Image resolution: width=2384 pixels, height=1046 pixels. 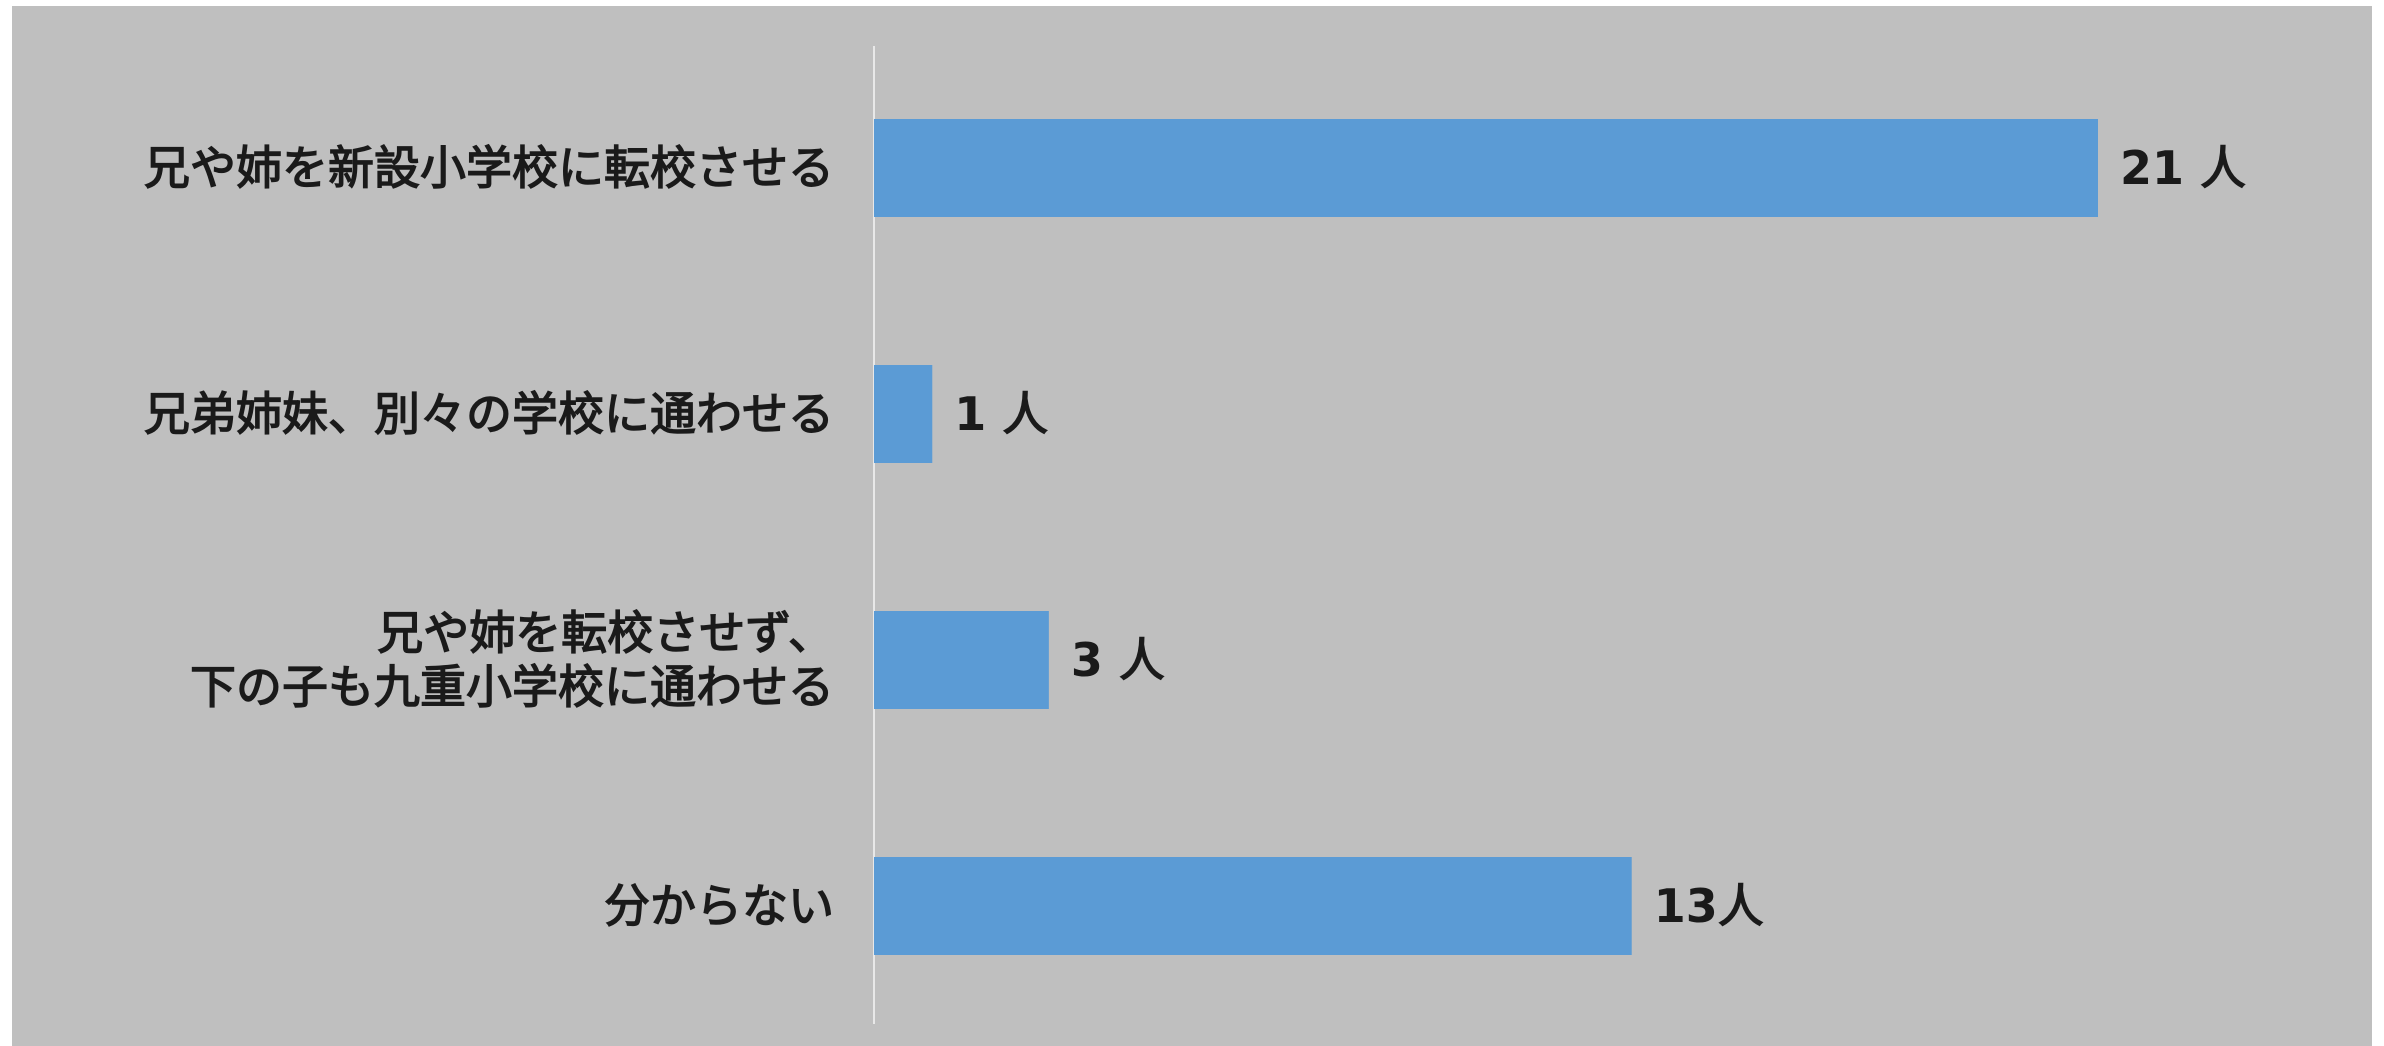 I want to click on category-label-line: 分からない, so click(x=719, y=906).